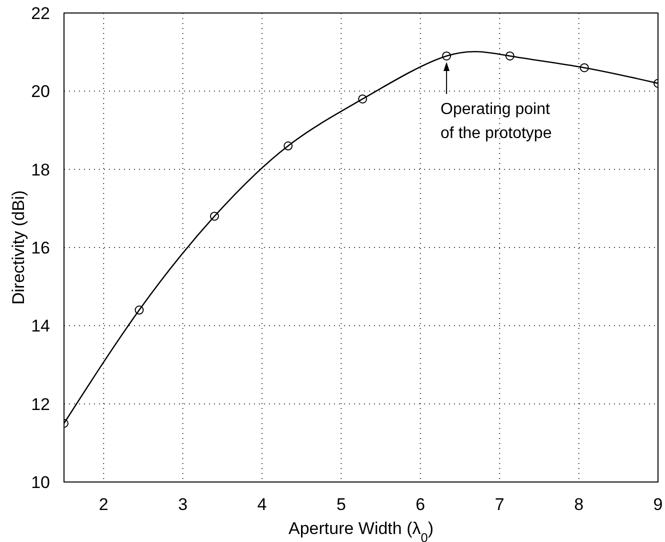 This screenshot has height=542, width=665. What do you see at coordinates (361, 530) in the screenshot?
I see `x-axis-title: Aperture Width (λ$_{0}$)` at bounding box center [361, 530].